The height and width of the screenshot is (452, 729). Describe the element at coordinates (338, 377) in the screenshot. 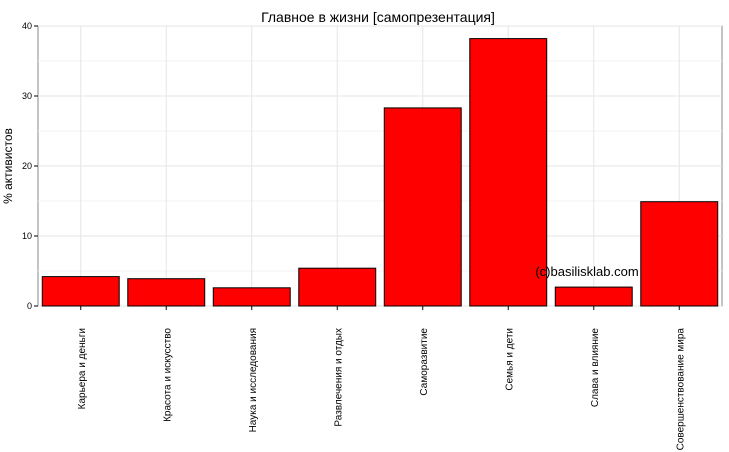

I see `x-tick-label: Развлечения и отдых` at that location.